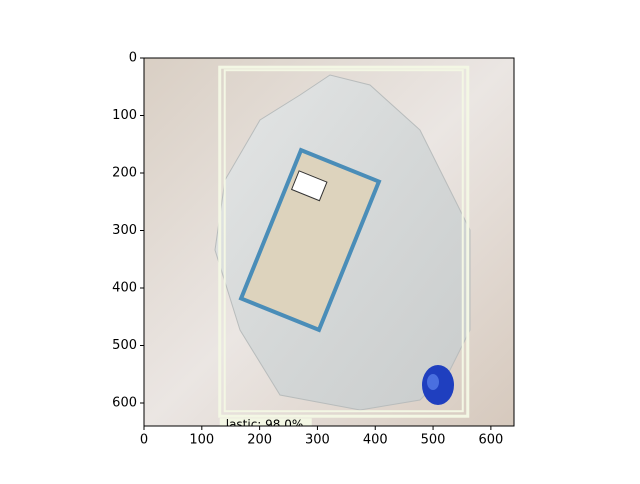  Describe the element at coordinates (124, 345) in the screenshot. I see `y-tick-label: 500` at that location.